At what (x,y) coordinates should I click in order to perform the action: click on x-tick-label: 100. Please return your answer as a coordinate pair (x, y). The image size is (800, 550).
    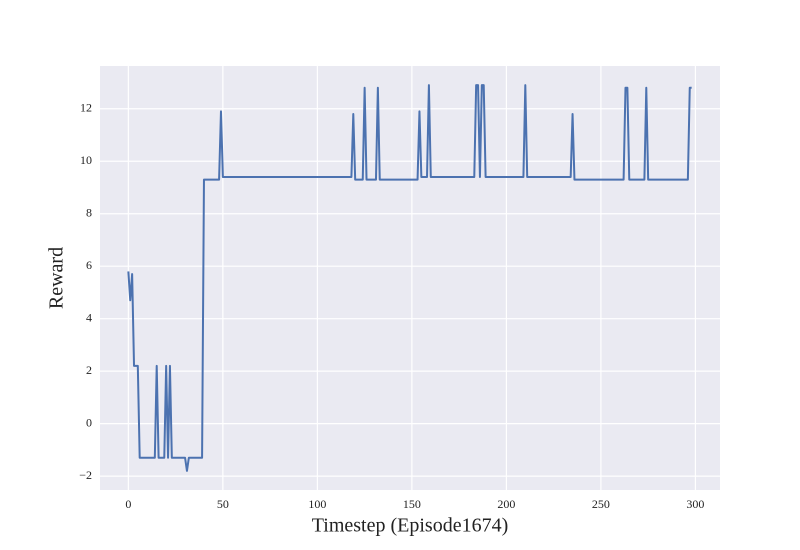
    Looking at the image, I should click on (317, 504).